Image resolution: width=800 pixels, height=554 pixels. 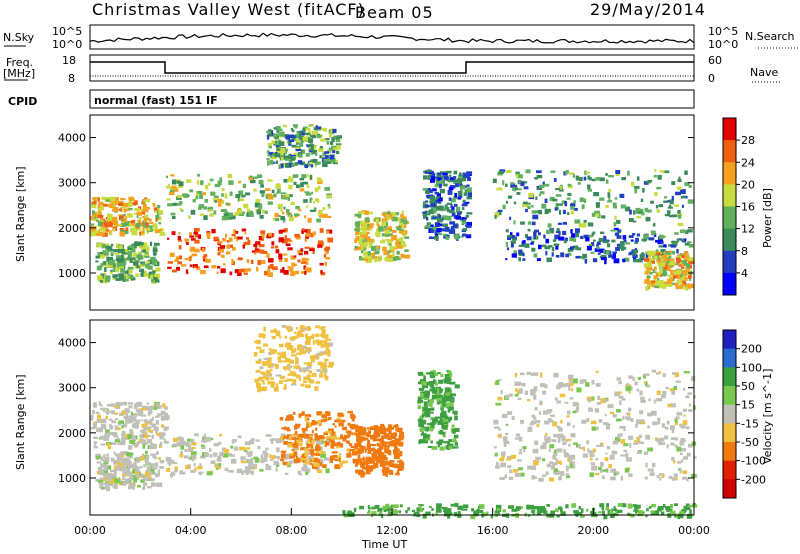 I want to click on colorbar-swatch, so click(x=729, y=452).